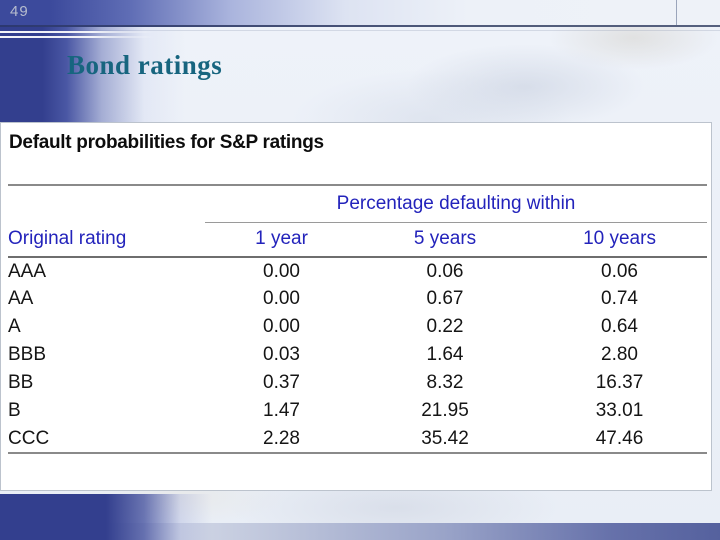  What do you see at coordinates (27, 271) in the screenshot?
I see `rating-cell: AAA` at bounding box center [27, 271].